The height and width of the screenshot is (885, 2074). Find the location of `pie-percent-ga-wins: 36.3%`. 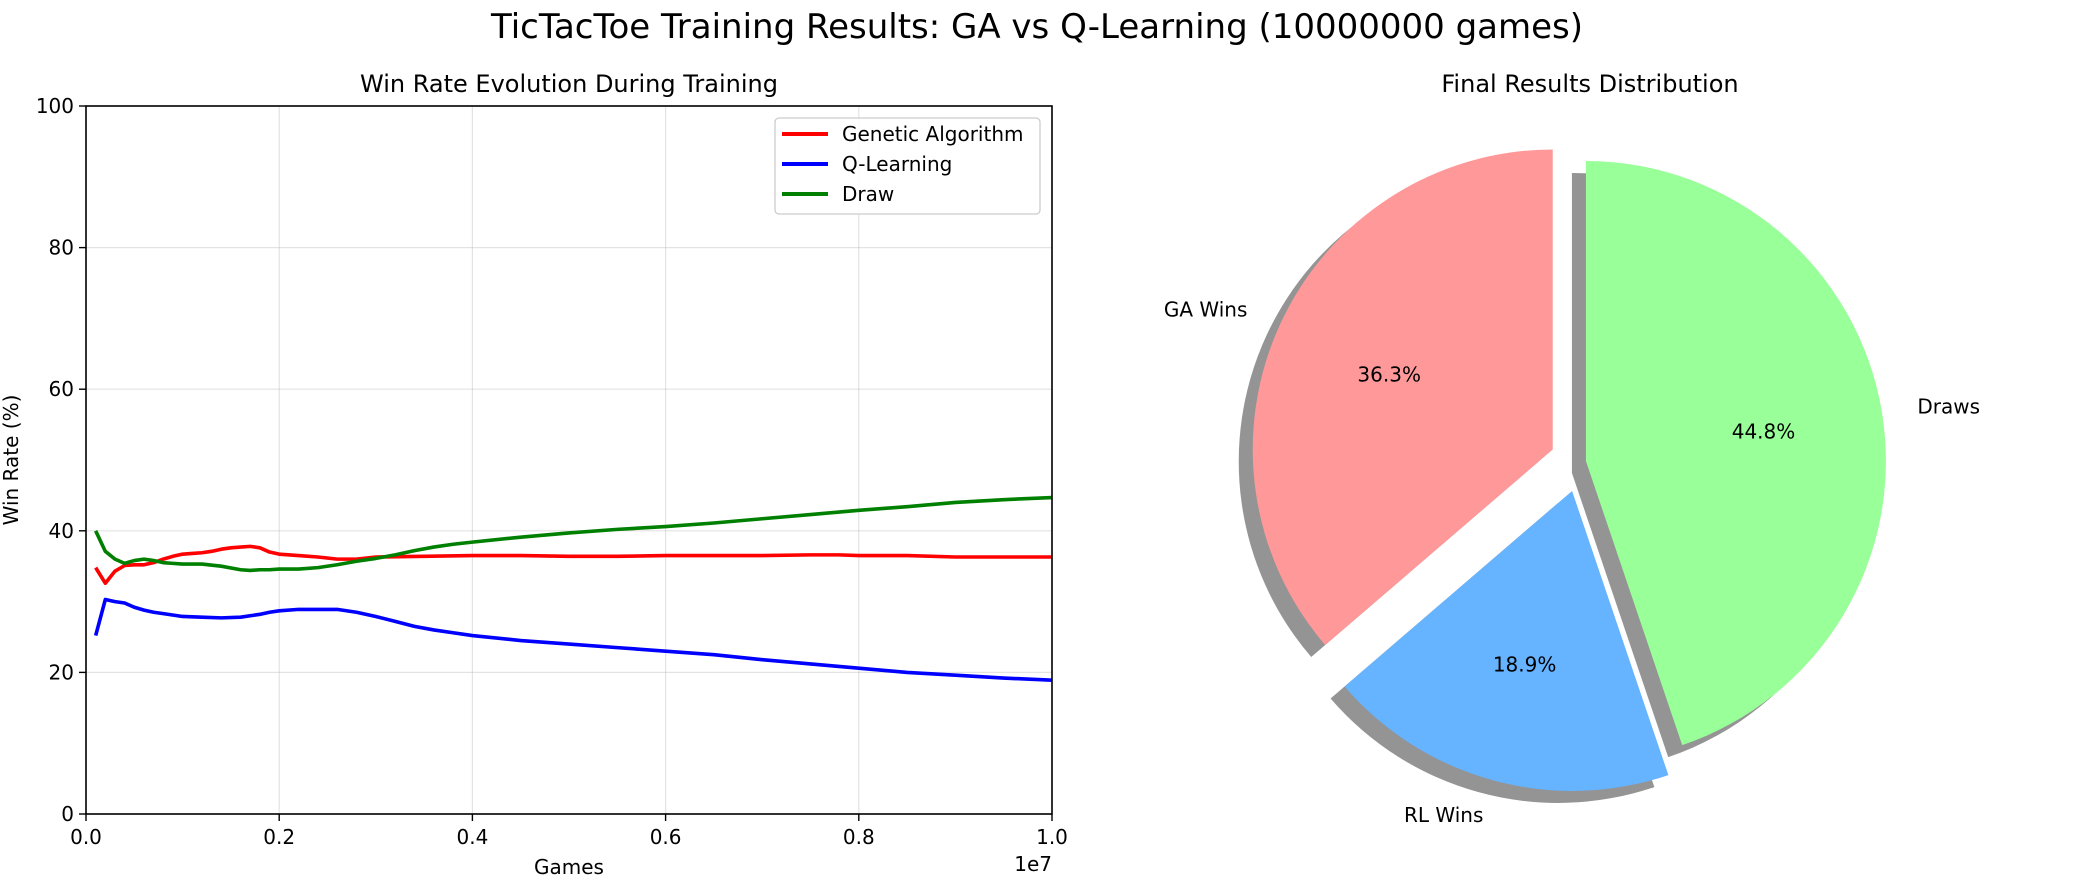

pie-percent-ga-wins: 36.3% is located at coordinates (1389, 374).